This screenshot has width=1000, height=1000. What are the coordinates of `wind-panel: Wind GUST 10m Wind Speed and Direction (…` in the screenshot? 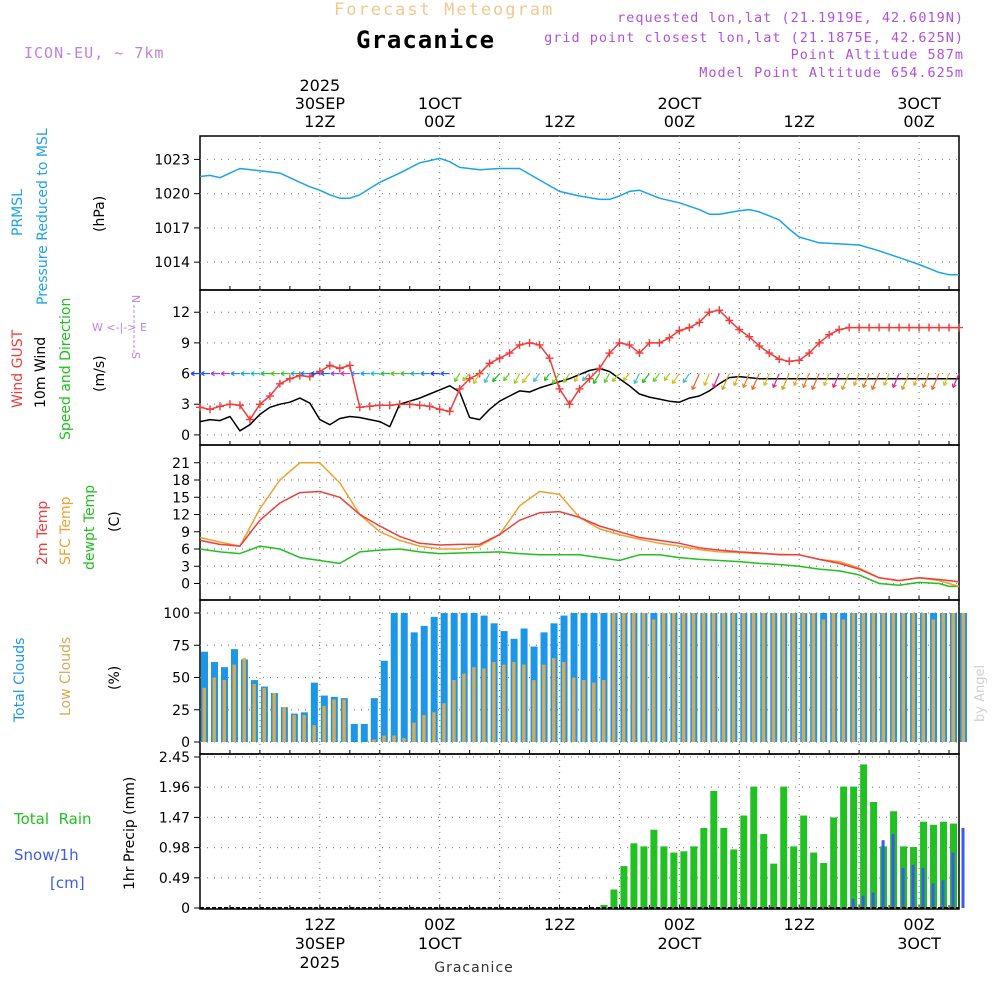 It's located at (486, 367).